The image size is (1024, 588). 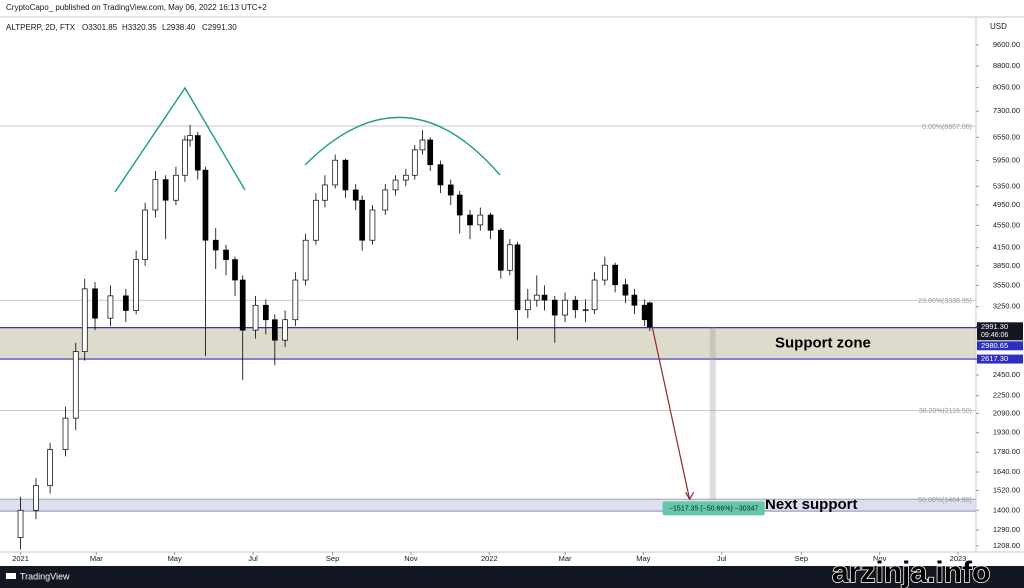 I want to click on ohlc-label: O3301.85, so click(x=100, y=27).